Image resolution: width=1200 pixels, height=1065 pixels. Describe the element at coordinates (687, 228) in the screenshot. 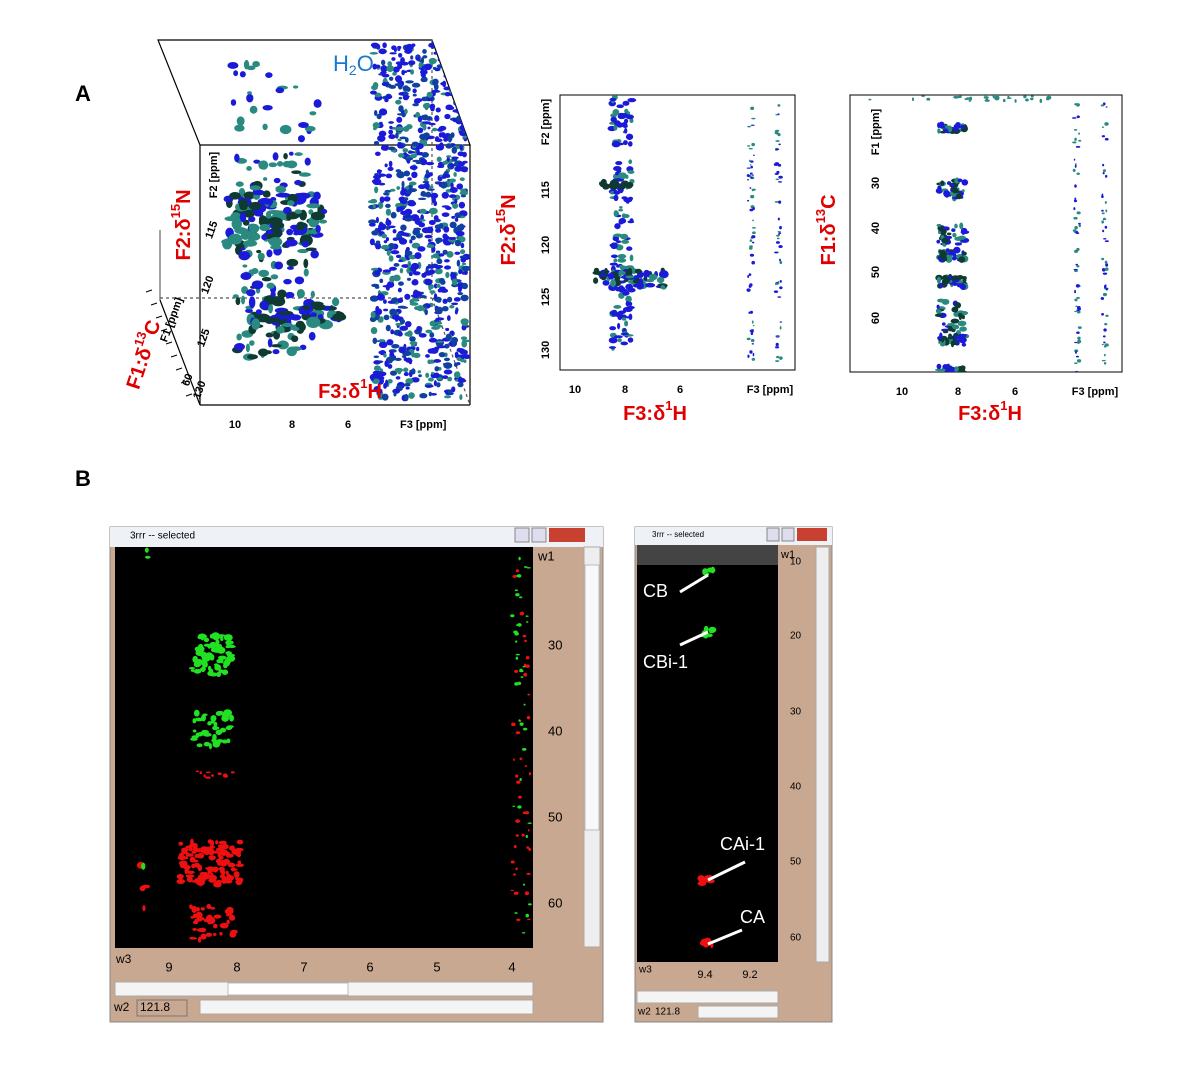

I see `peak-group` at that location.